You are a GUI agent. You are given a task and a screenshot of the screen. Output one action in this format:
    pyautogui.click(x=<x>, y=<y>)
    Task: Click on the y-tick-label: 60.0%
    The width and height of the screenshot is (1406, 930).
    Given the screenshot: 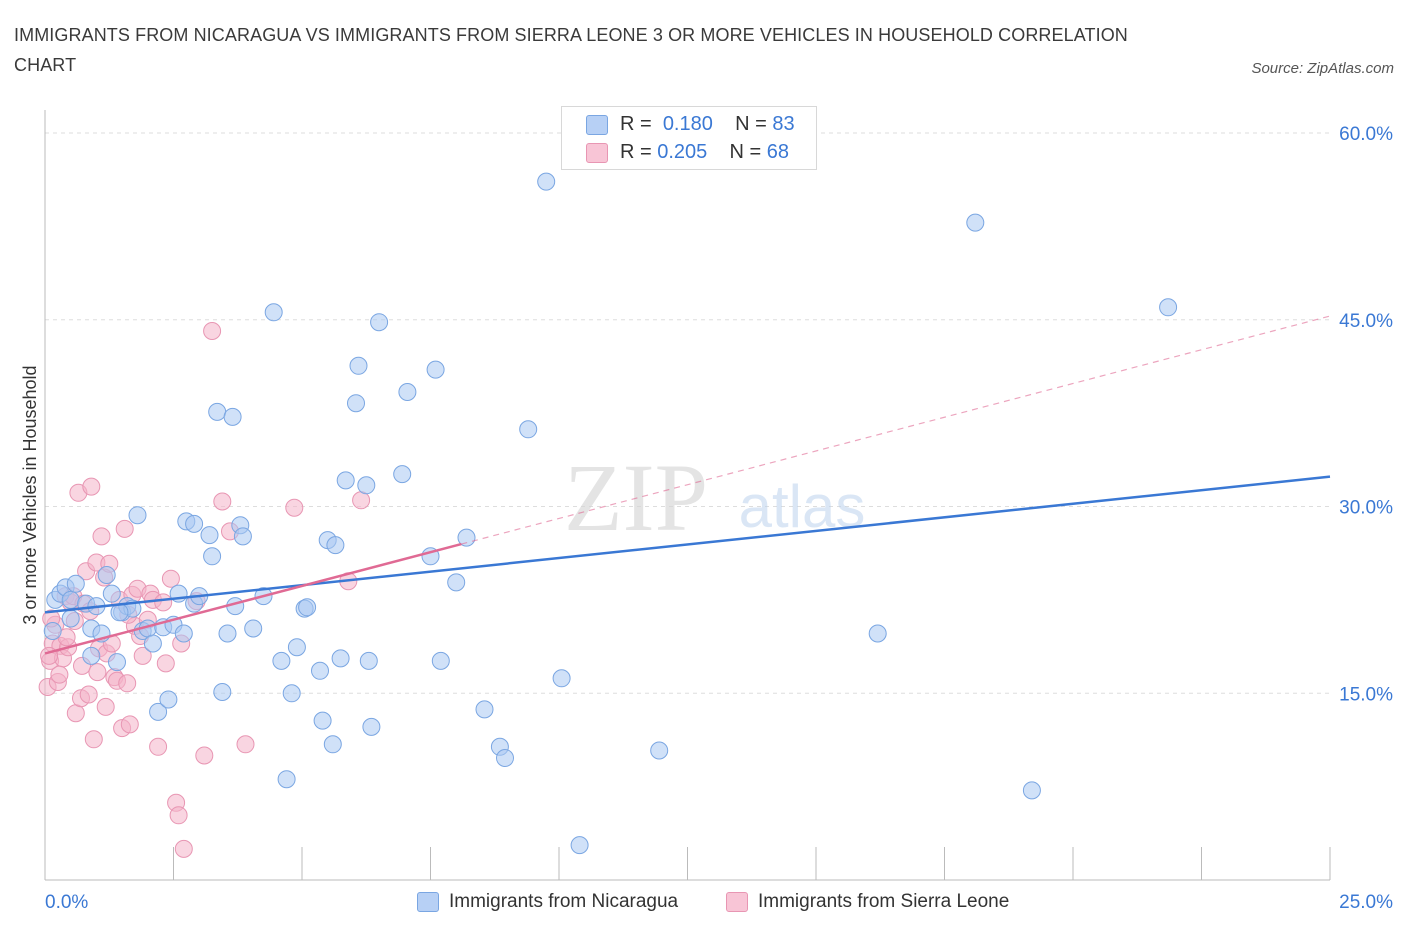 What is the action you would take?
    pyautogui.click(x=1366, y=134)
    